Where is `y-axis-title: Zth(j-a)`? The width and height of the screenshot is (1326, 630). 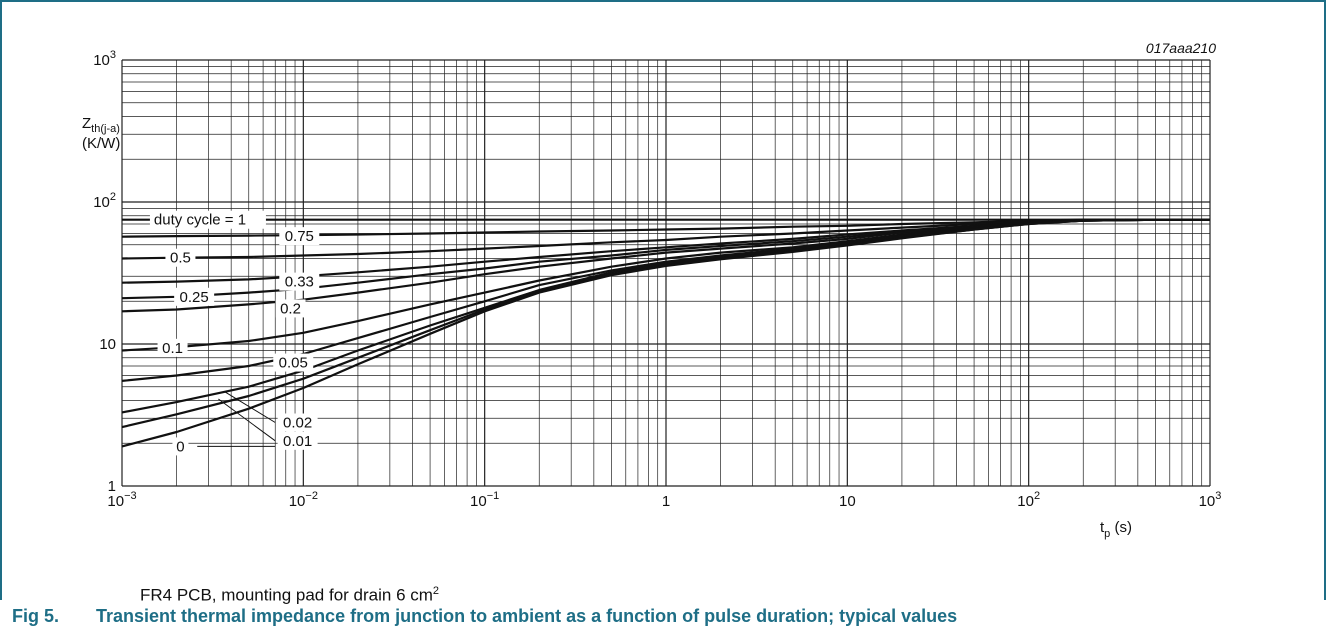 y-axis-title: Zth(j-a) is located at coordinates (101, 125).